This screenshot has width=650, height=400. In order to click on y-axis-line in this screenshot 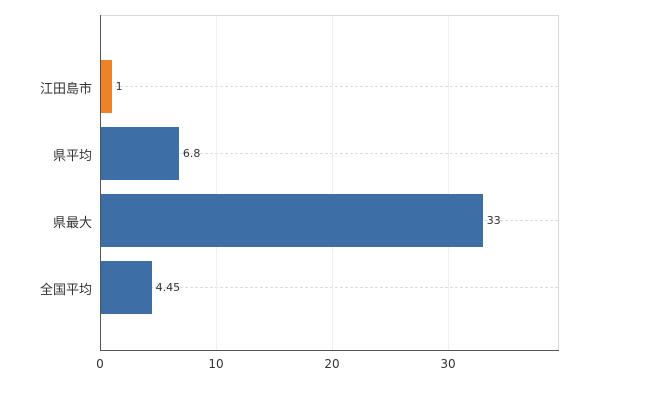, I will do `click(100, 183)`.